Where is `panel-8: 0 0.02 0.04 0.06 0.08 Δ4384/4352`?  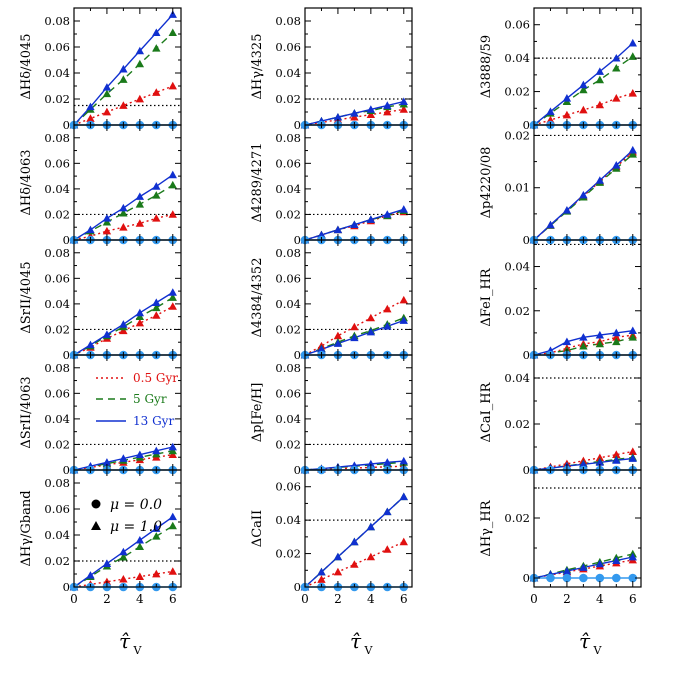
panel-8: 0 0.02 0.04 0.06 0.08 Δ4384/4352 is located at coordinates (331, 300).